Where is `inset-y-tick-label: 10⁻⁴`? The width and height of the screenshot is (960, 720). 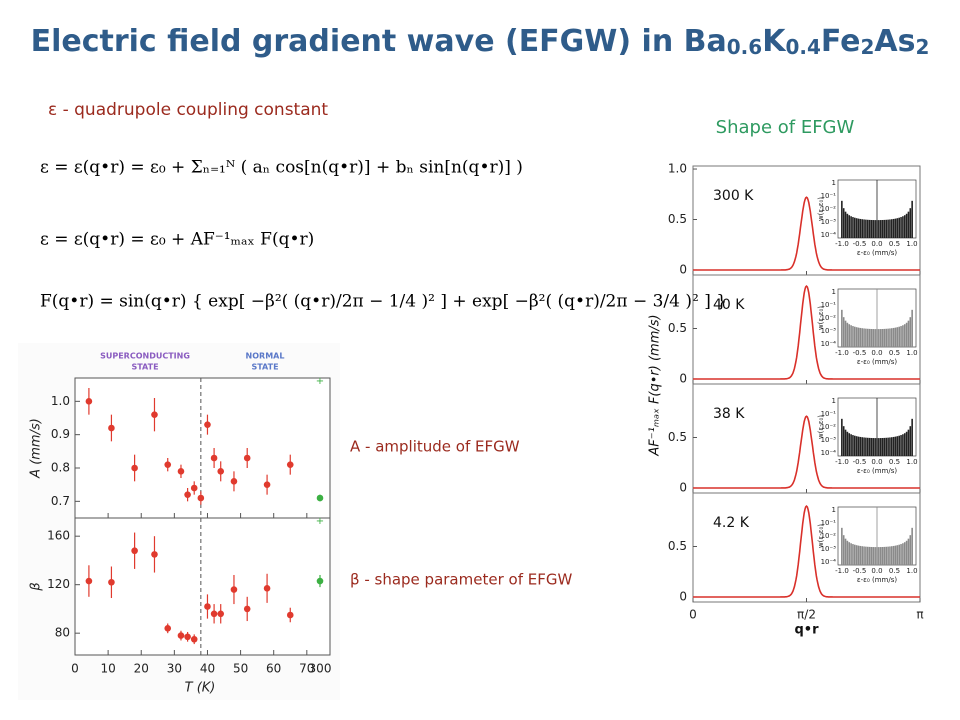 inset-y-tick-label: 10⁻⁴ is located at coordinates (829, 453).